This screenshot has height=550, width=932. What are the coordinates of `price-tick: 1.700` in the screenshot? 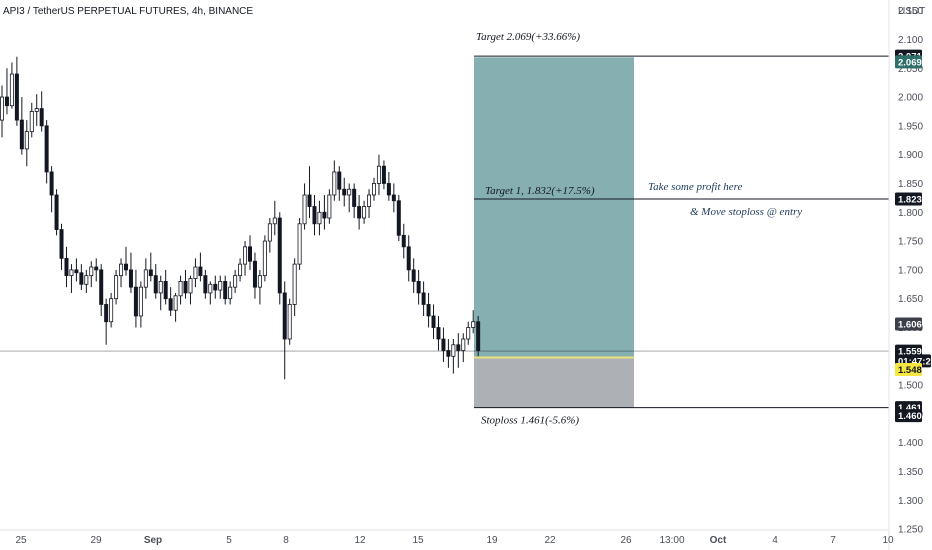 It's located at (910, 270).